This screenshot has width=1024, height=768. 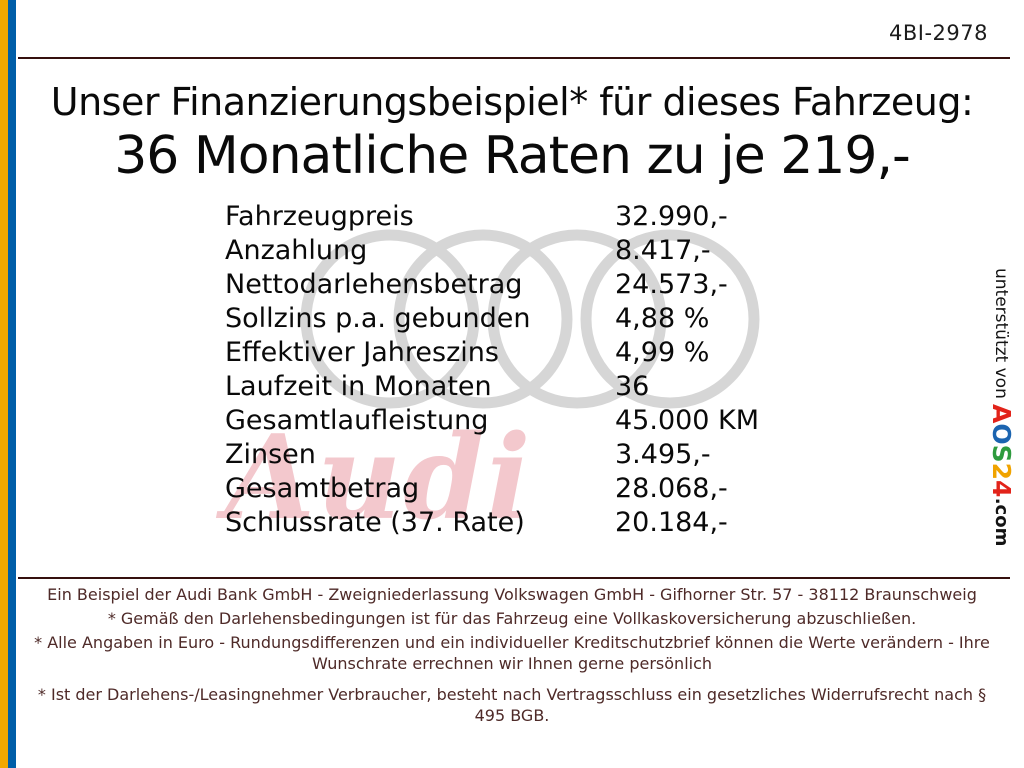 What do you see at coordinates (357, 420) in the screenshot?
I see `row-label: Gesamtlaufleistung` at bounding box center [357, 420].